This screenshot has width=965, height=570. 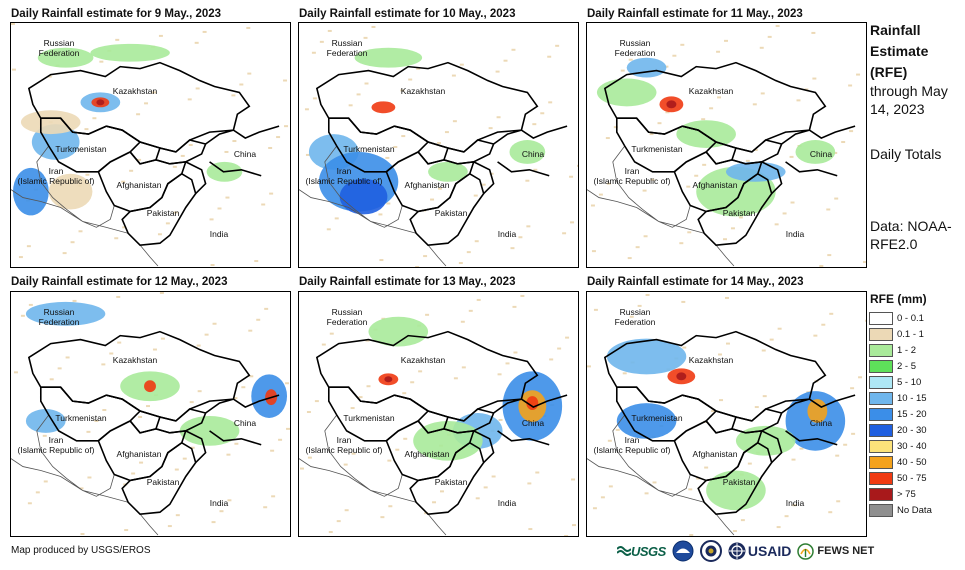 I want to click on legend-label: 10 - 15, so click(x=912, y=398).